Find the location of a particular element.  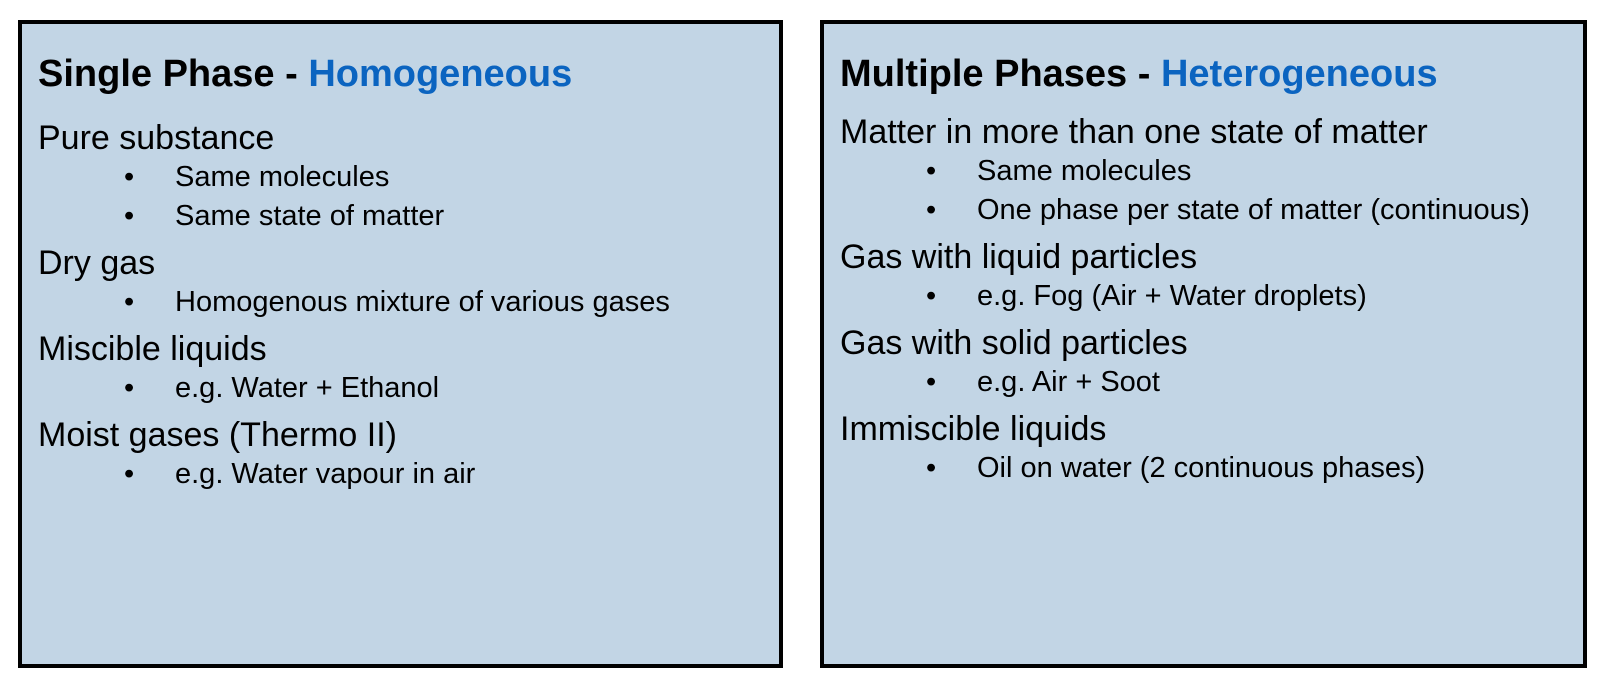

bullet-item: • e.g. Water + Ethanol is located at coordinates (401, 388).